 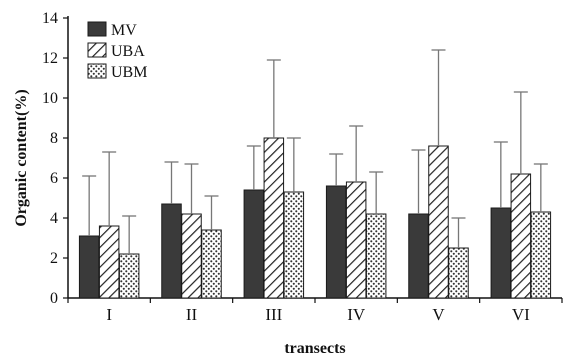 I want to click on legend-swatch-mv, so click(x=97, y=29).